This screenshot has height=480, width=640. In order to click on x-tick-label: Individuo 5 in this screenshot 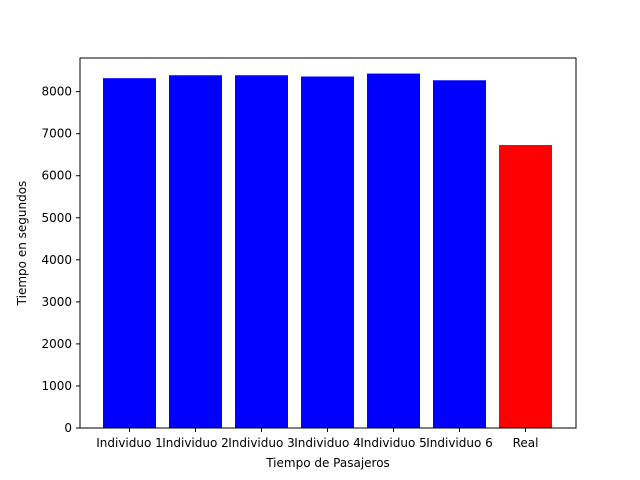, I will do `click(393, 443)`.